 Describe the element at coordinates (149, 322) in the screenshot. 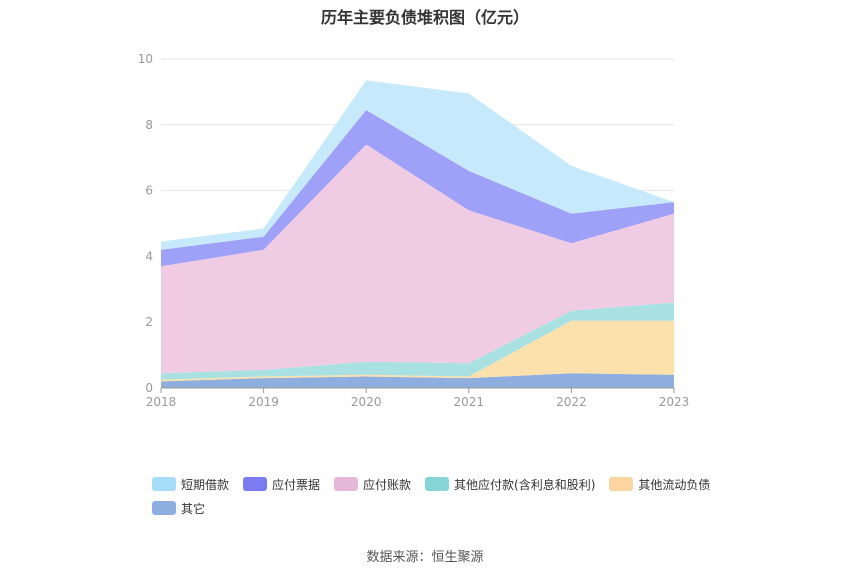

I see `y-tick-label: 2` at that location.